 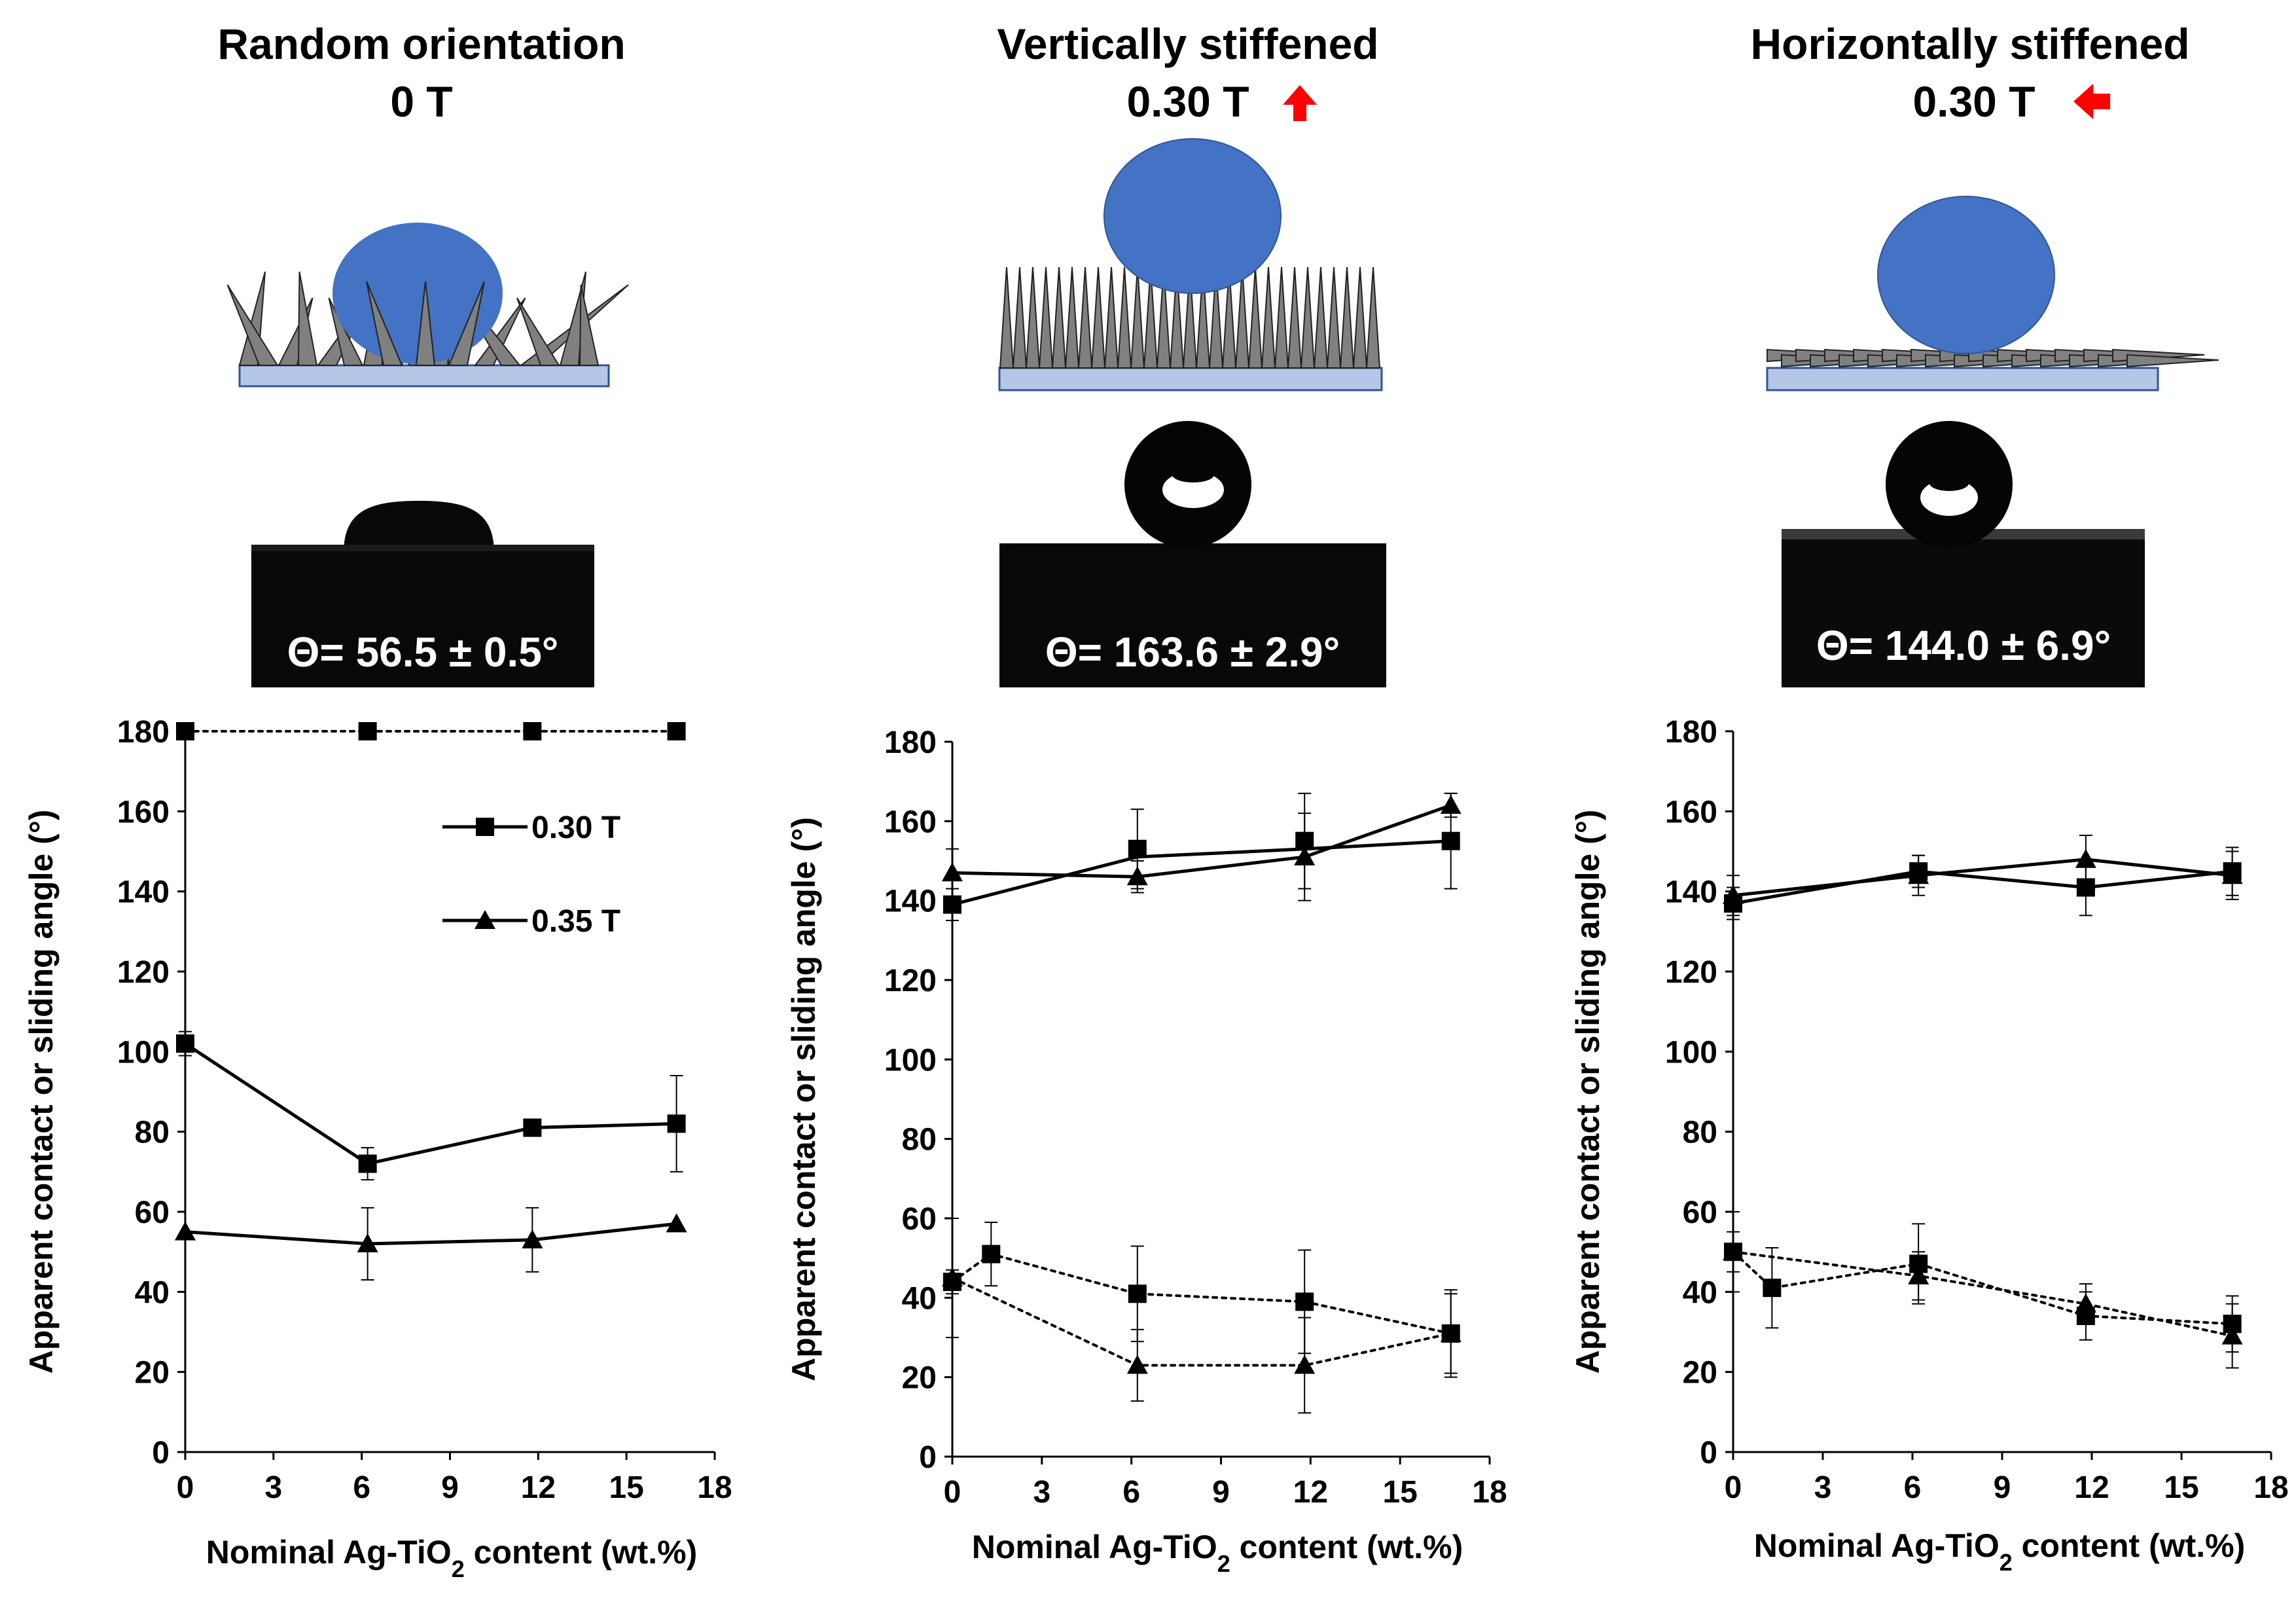 I want to click on legend-label: 0.35 T, so click(x=575, y=922).